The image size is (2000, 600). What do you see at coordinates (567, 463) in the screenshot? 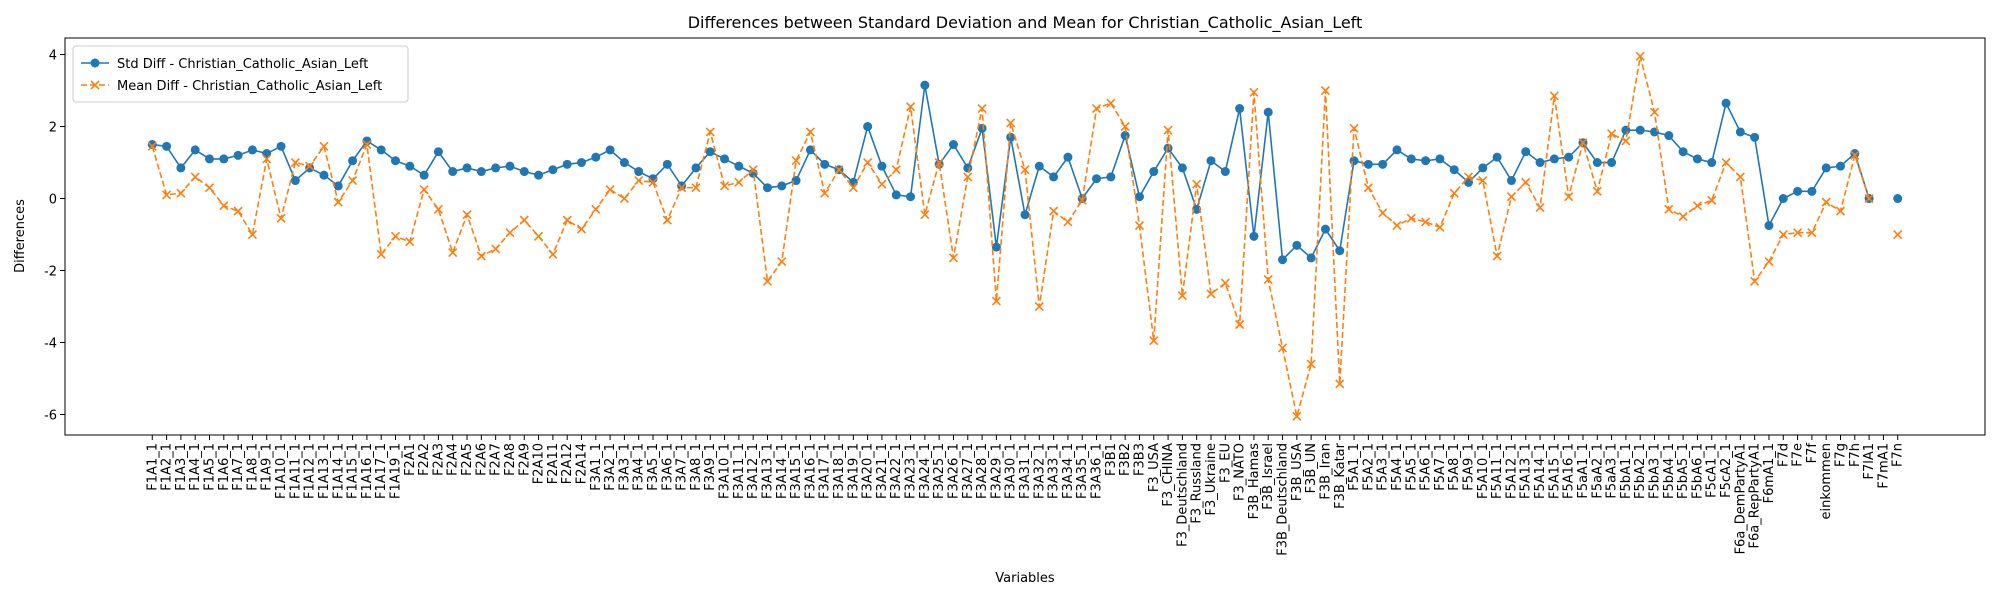
I see `x-tick-label: F2A12` at bounding box center [567, 463].